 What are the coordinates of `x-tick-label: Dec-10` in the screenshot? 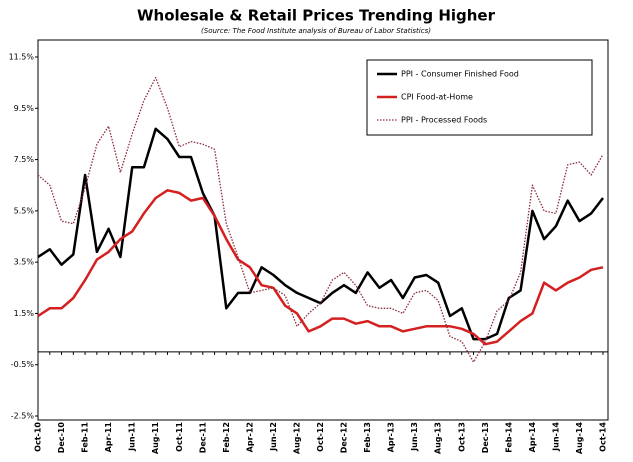 It's located at (61, 438).